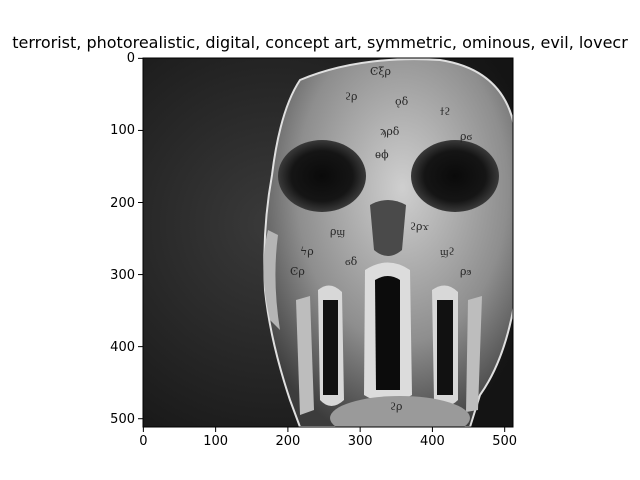 The width and height of the screenshot is (640, 480). What do you see at coordinates (455, 176) in the screenshot?
I see `right-eye-socket` at bounding box center [455, 176].